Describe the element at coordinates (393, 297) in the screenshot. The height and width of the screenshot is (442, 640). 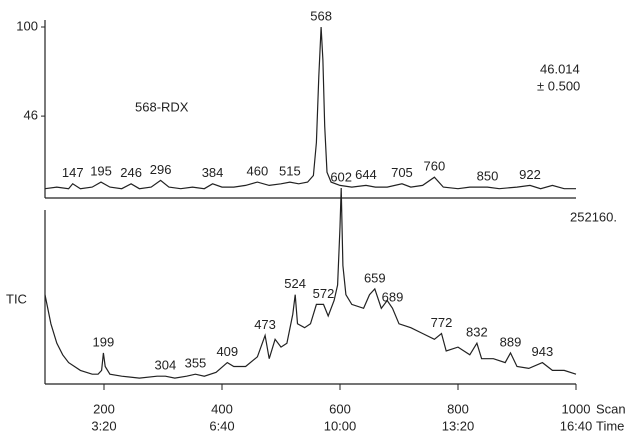
I see `peak-label: 689` at that location.